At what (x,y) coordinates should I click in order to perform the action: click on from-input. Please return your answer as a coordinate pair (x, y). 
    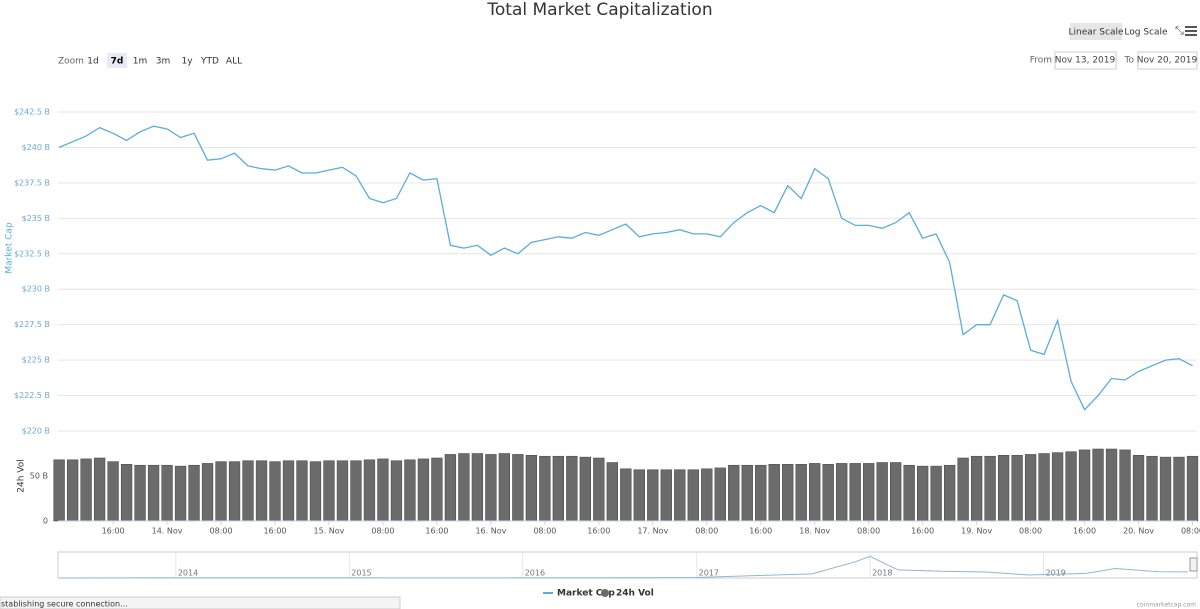
    Looking at the image, I should click on (1085, 60).